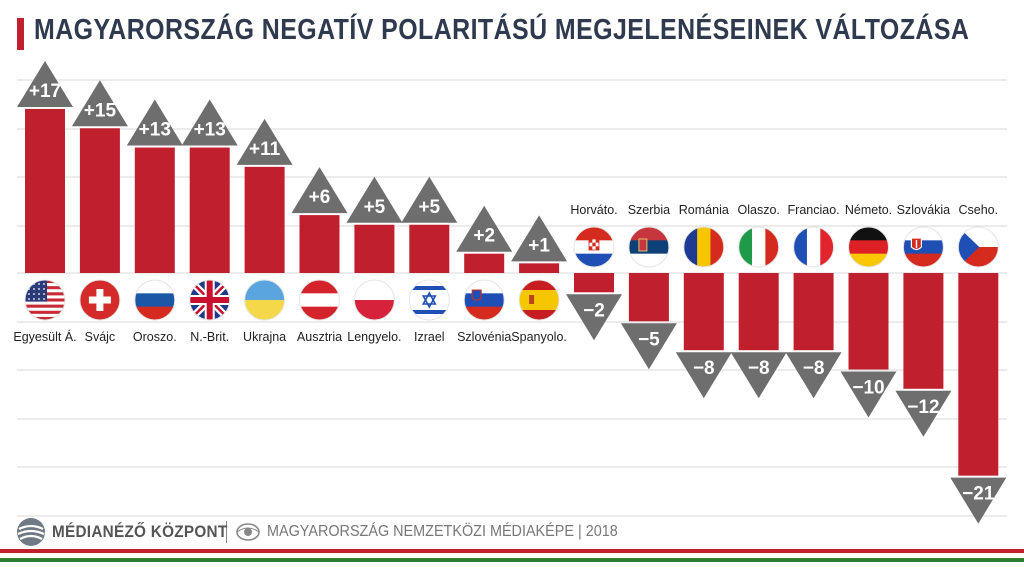  I want to click on category-label: Szerbia, so click(649, 210).